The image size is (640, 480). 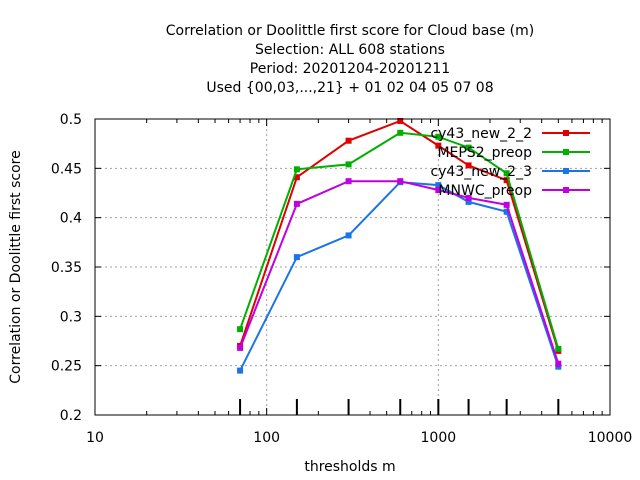 What do you see at coordinates (350, 50) in the screenshot?
I see `title-line-2: Selection: ALL 608 stations` at bounding box center [350, 50].